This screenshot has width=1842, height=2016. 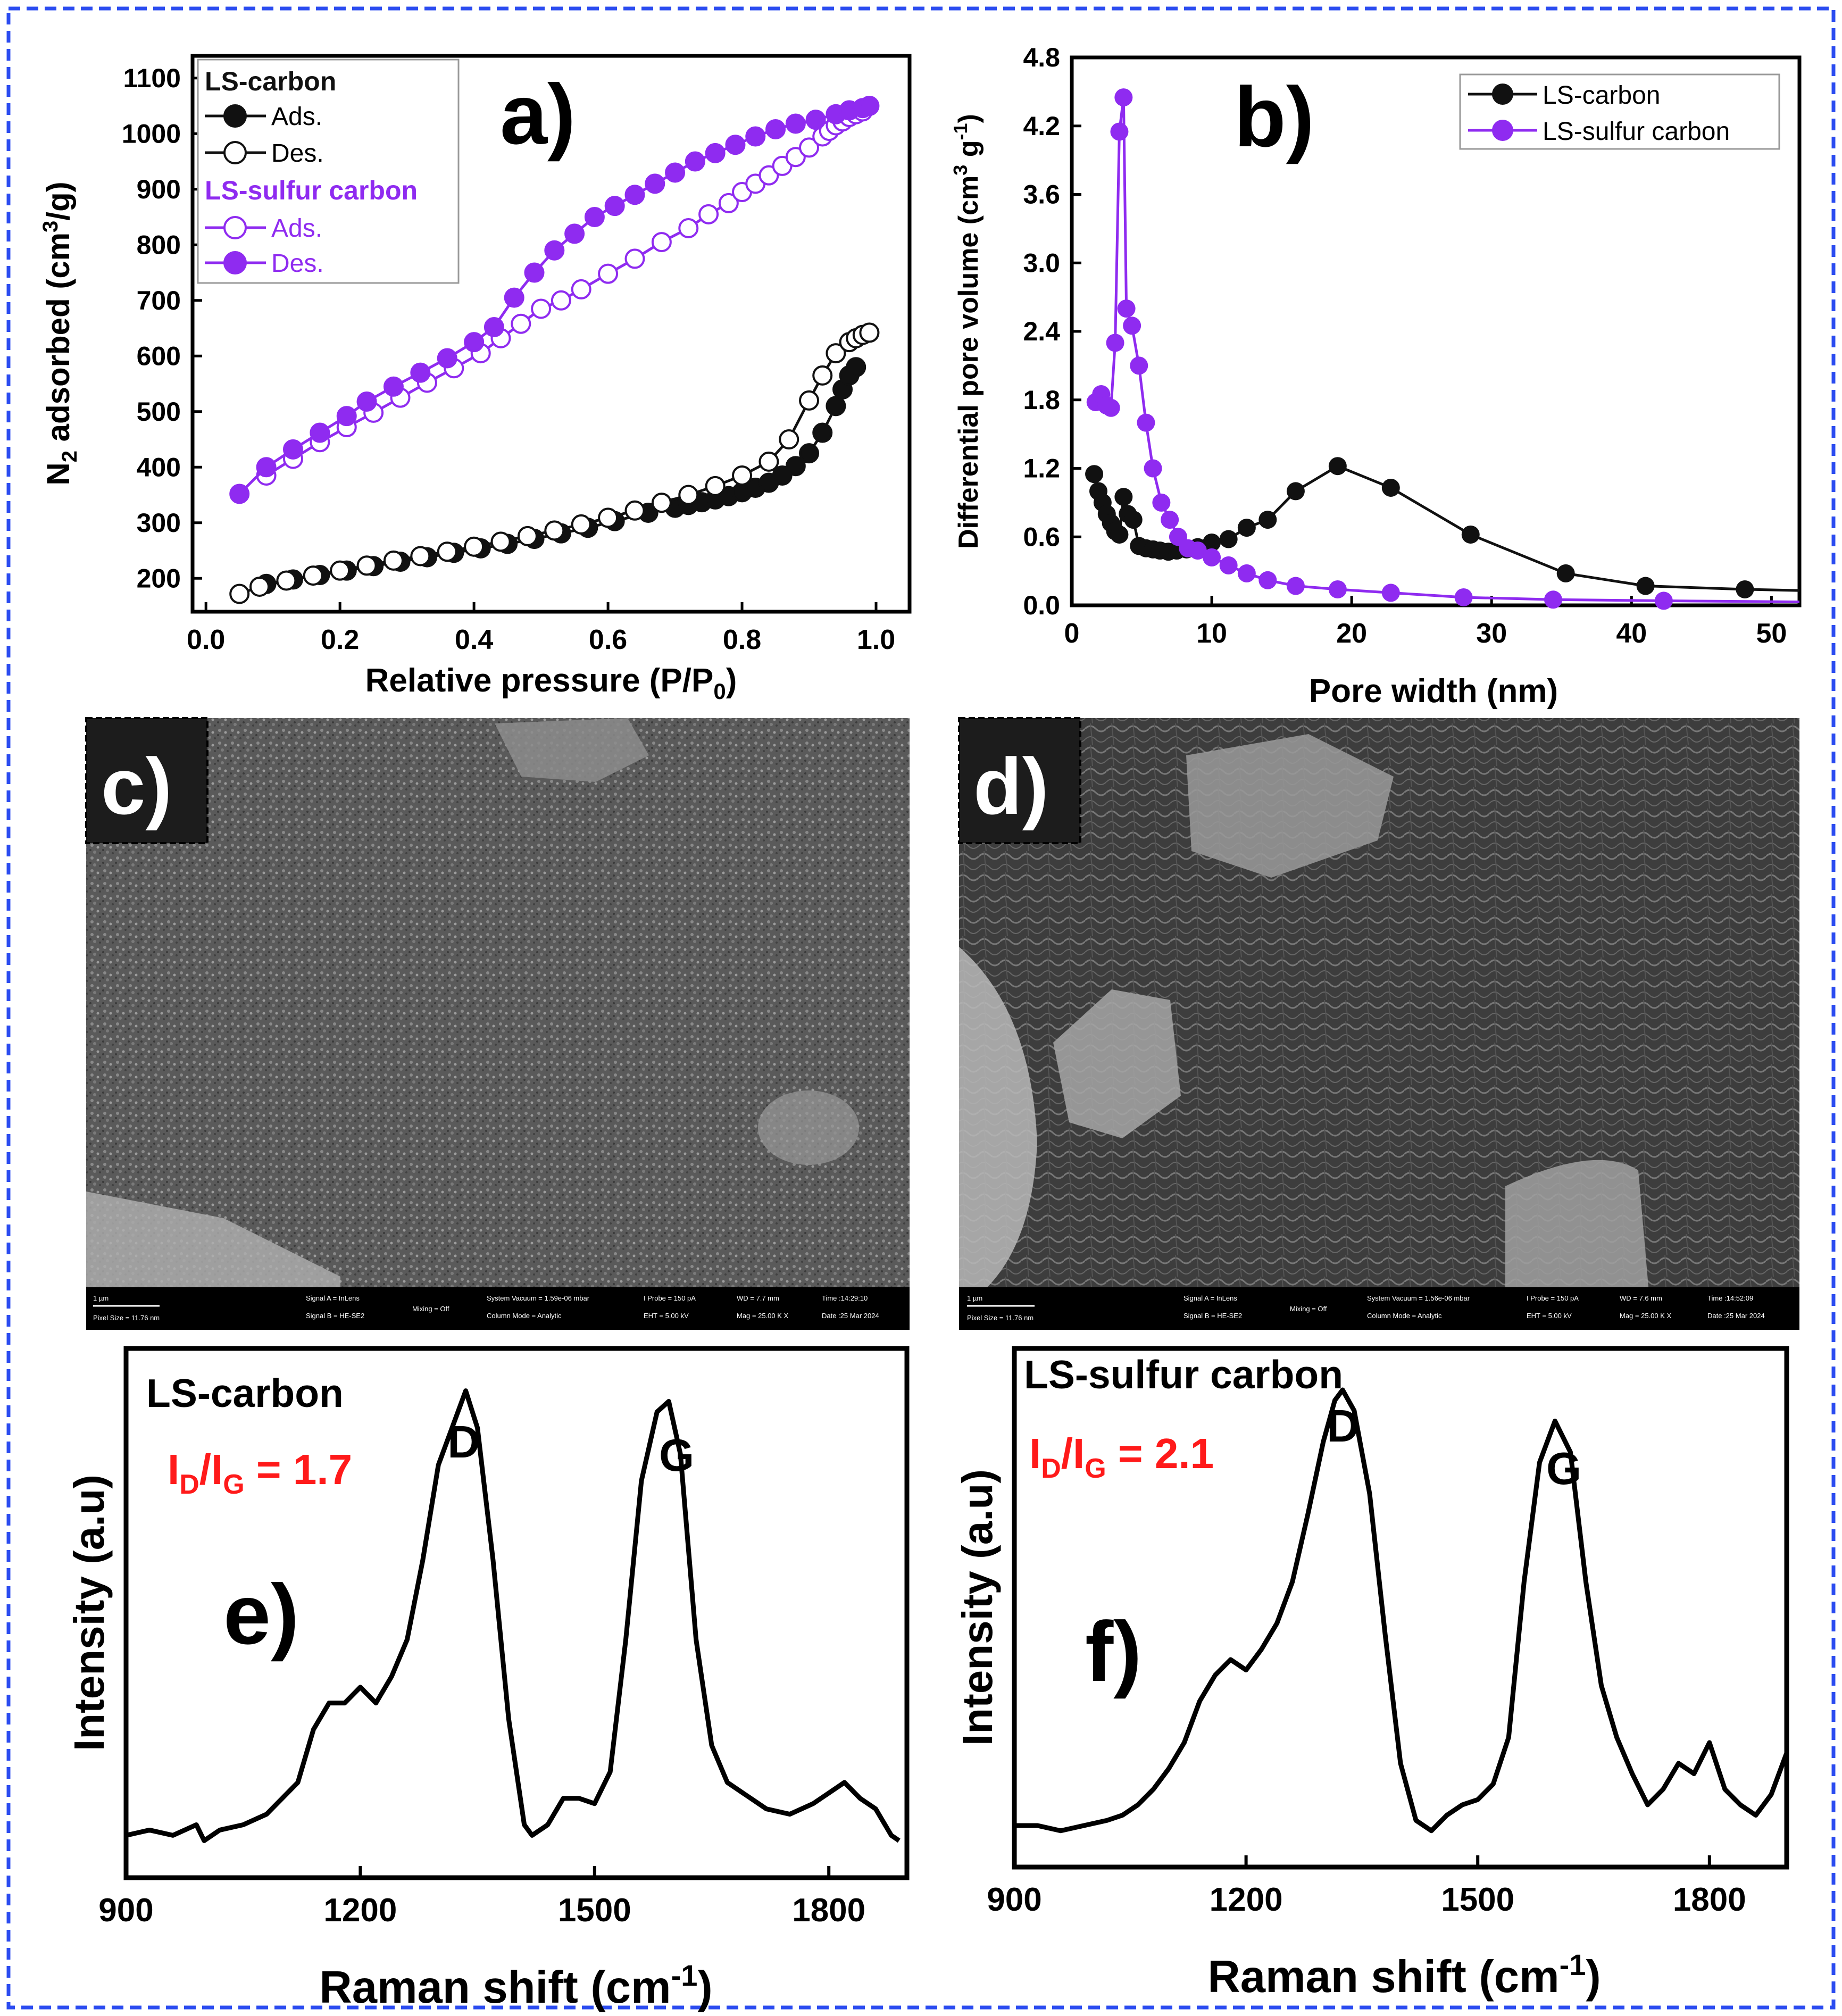 What do you see at coordinates (159, 300) in the screenshot?
I see `panel-a-y-tick-label: 700` at bounding box center [159, 300].